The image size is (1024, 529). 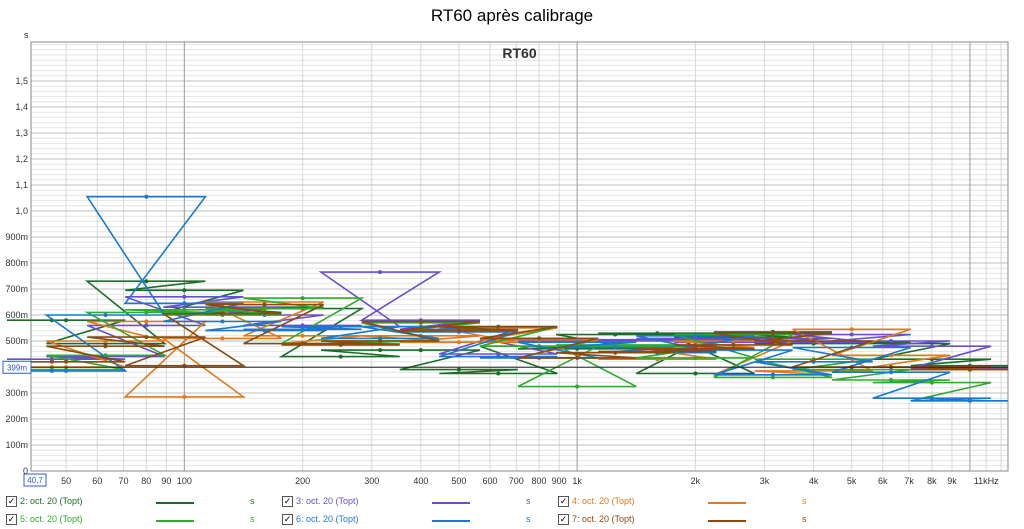 What do you see at coordinates (512, 15) in the screenshot?
I see `window-title: RT60 après calibrage` at bounding box center [512, 15].